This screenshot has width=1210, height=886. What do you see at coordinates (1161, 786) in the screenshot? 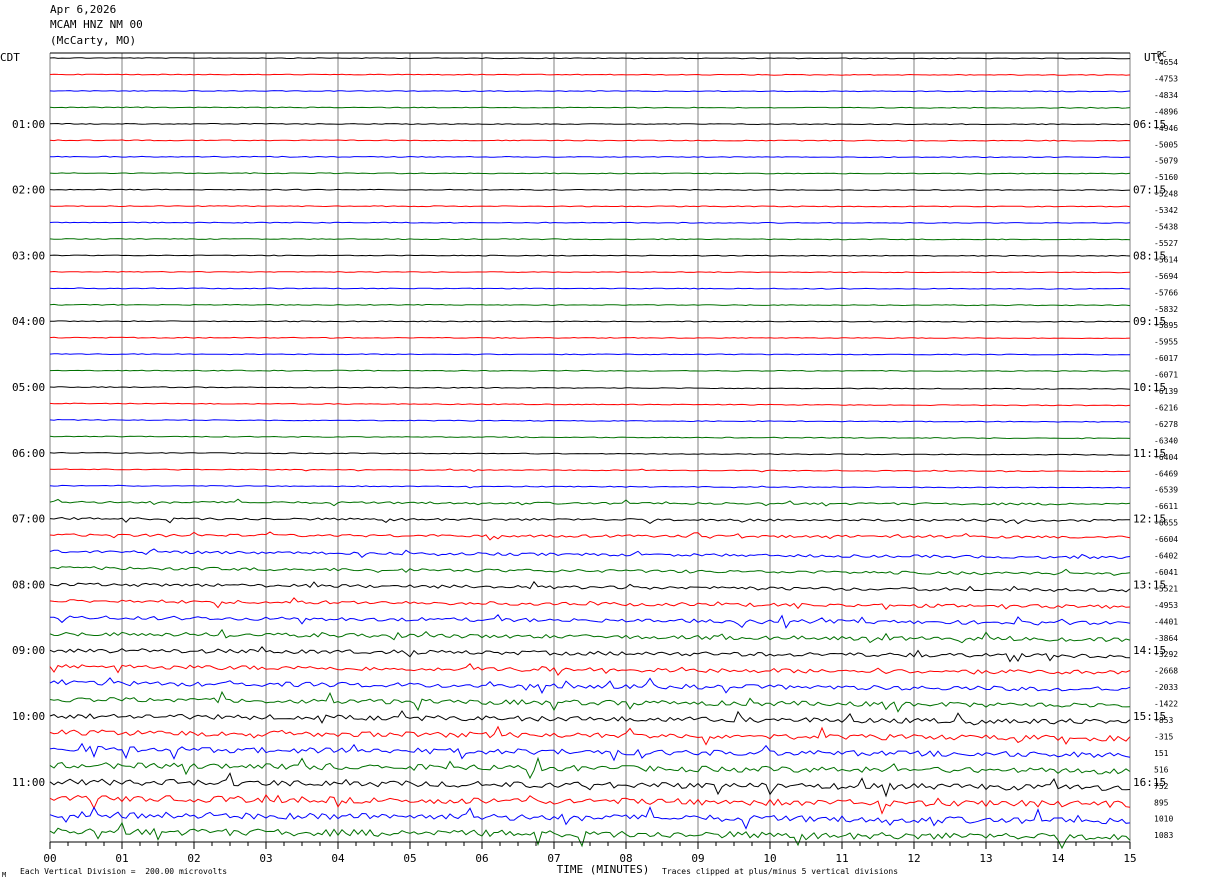
I see `dc-offset-label: 752` at bounding box center [1161, 786].